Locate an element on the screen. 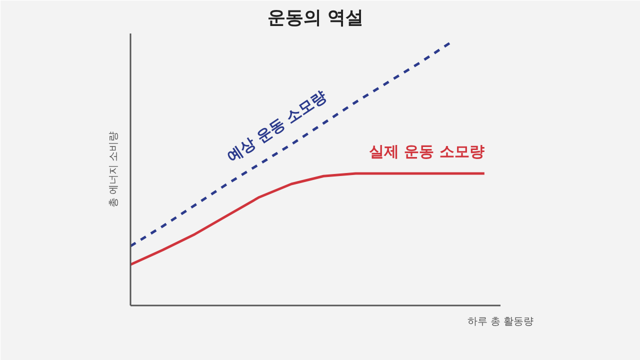 The width and height of the screenshot is (640, 360). y-axis-title: 총 에너지 소비량 is located at coordinates (114, 169).